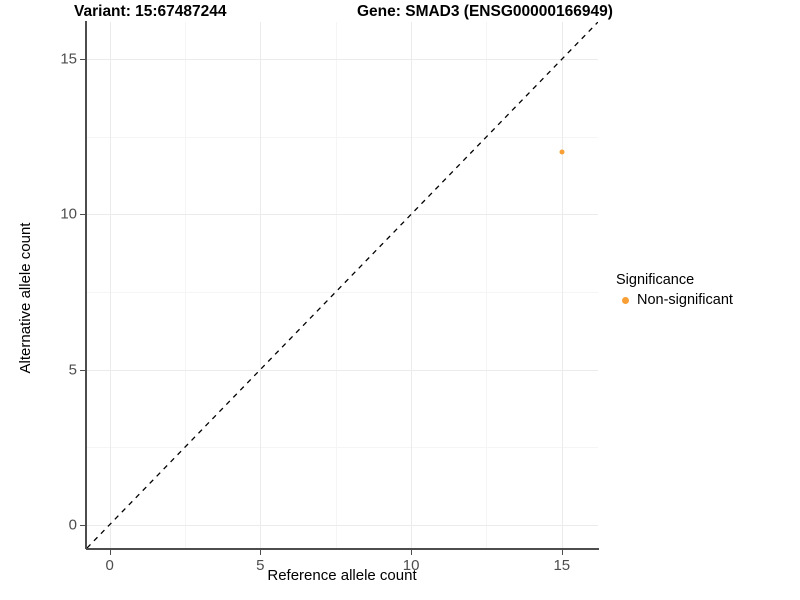 Image resolution: width=800 pixels, height=600 pixels. What do you see at coordinates (150, 11) in the screenshot?
I see `variant-title: Variant: 15:67487244` at bounding box center [150, 11].